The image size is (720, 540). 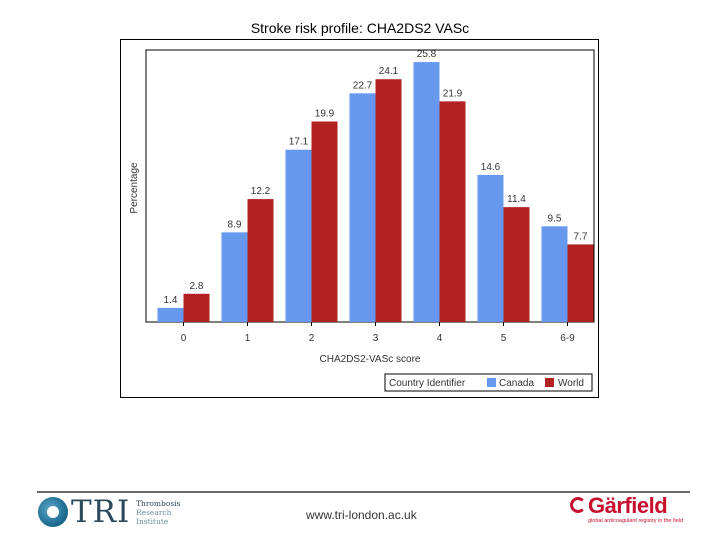 What do you see at coordinates (134, 188) in the screenshot?
I see `y-axis-label: Percentage` at bounding box center [134, 188].